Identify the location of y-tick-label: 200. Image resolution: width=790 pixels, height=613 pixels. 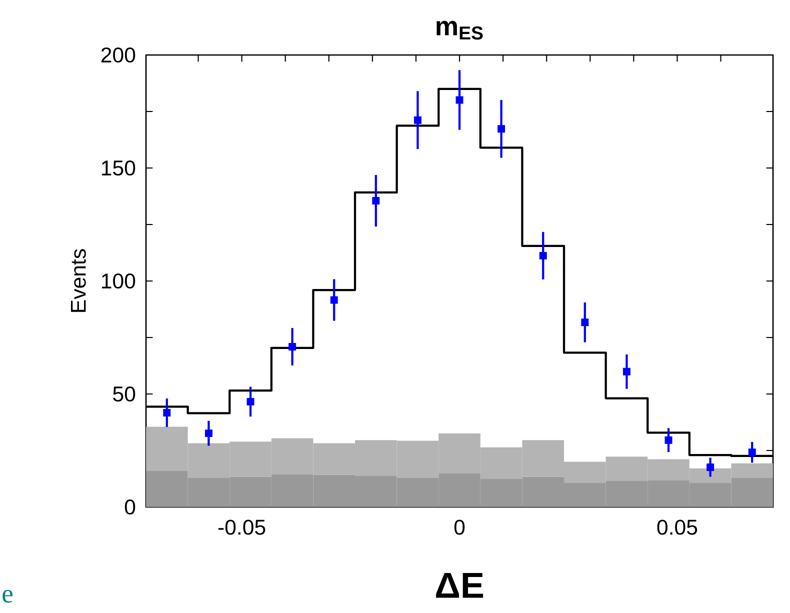
(118, 55).